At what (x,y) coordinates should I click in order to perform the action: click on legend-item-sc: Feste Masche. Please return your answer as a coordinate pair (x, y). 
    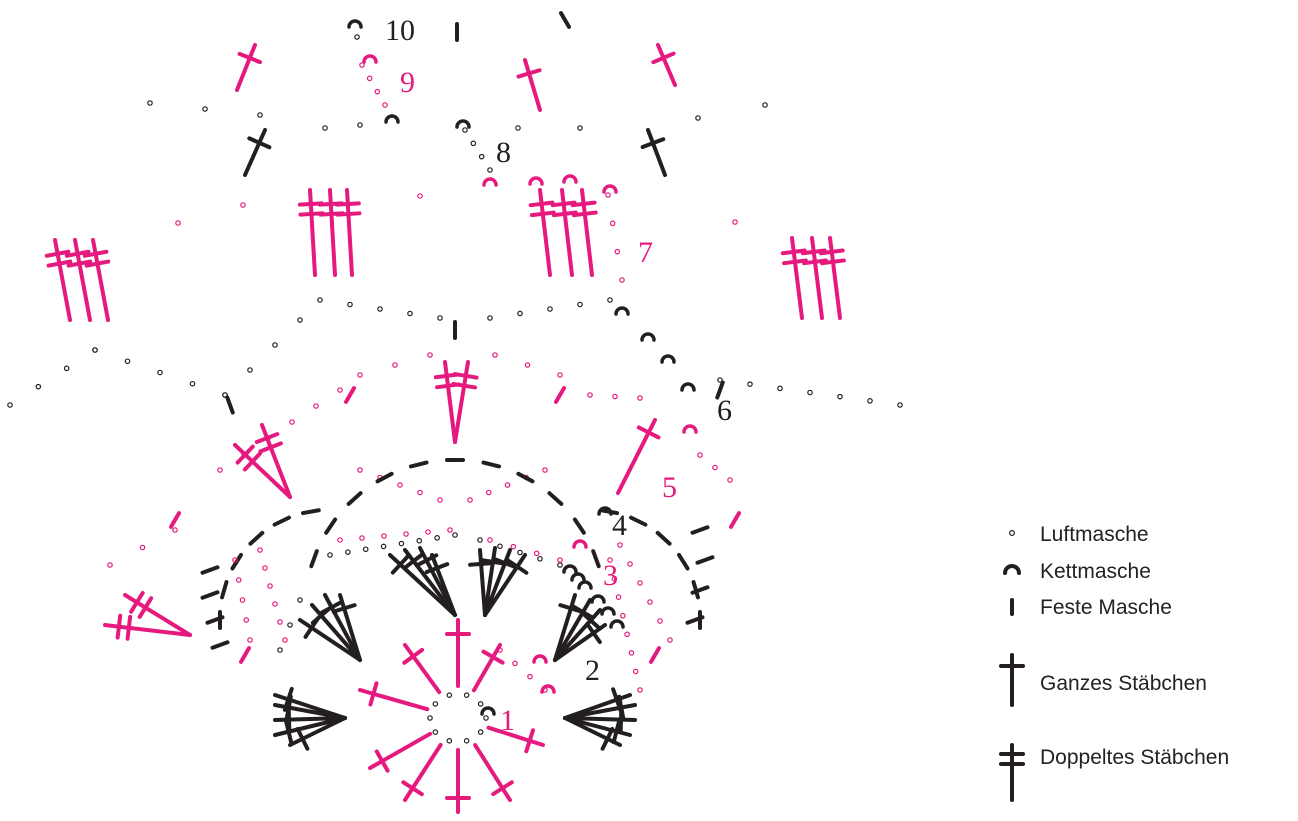
    Looking at the image, I should click on (1091, 607).